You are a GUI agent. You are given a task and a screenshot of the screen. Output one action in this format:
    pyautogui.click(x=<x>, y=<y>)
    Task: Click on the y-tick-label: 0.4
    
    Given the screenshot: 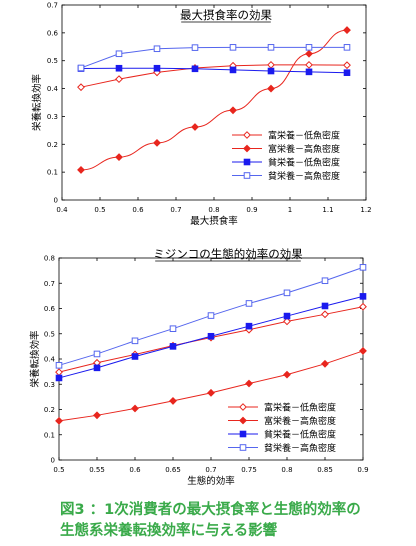 What is the action you would take?
    pyautogui.click(x=53, y=89)
    